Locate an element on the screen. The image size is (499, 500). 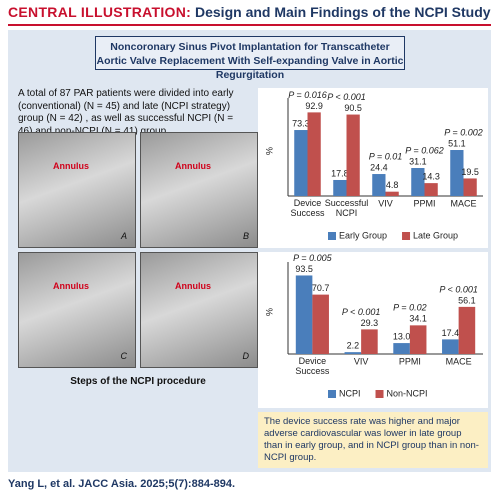
value-label: 90.5 is located at coordinates (353, 108).